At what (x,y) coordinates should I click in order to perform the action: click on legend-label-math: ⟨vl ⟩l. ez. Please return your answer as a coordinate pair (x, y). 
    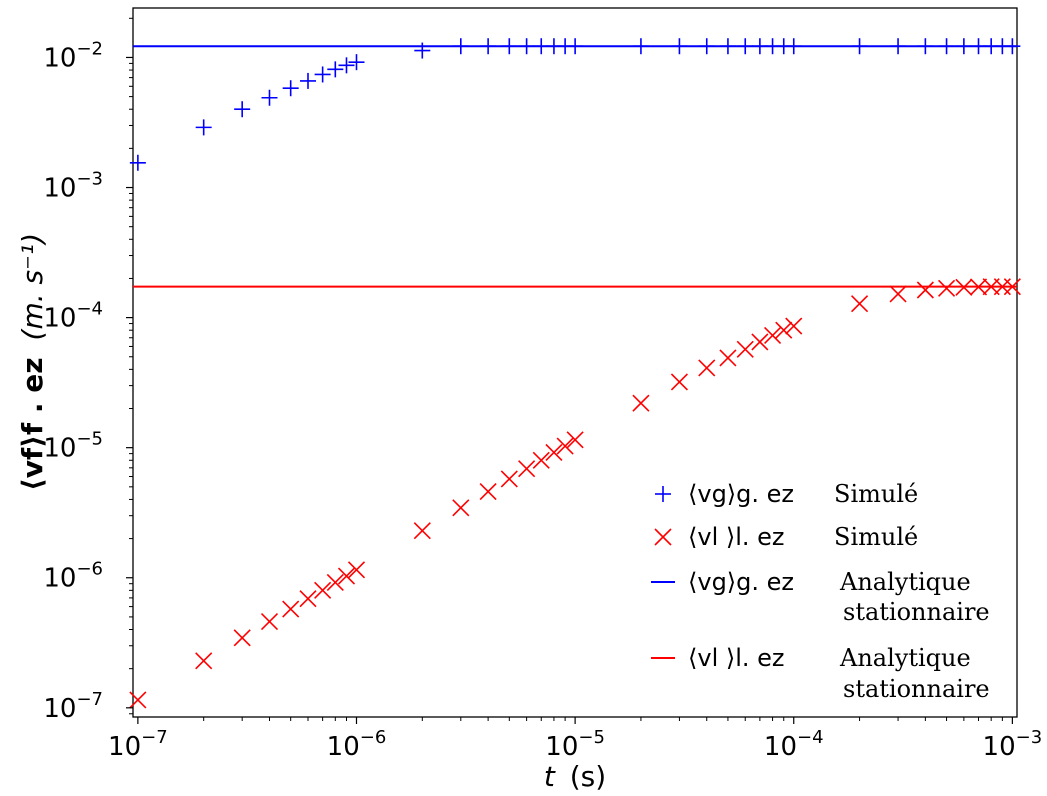
    Looking at the image, I should click on (736, 658).